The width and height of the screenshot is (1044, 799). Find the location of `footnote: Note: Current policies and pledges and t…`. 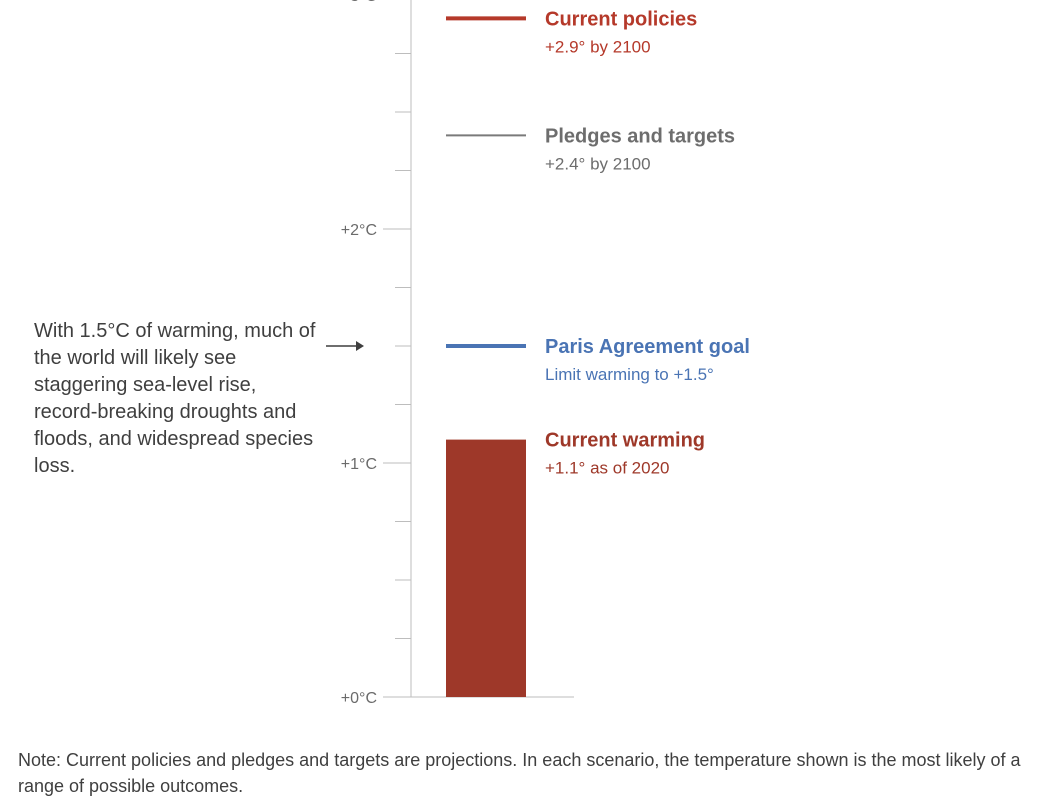

footnote: Note: Current policies and pledges and t… is located at coordinates (519, 773).